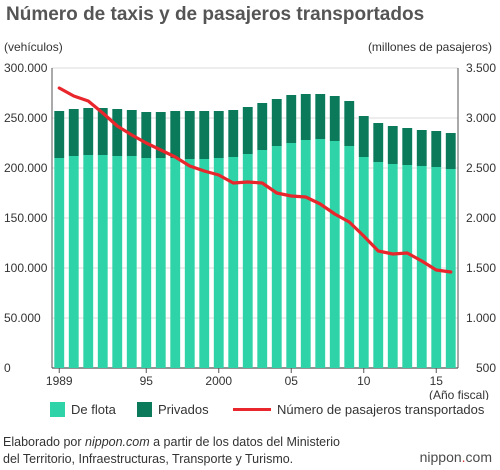 This screenshot has width=500, height=470. What do you see at coordinates (381, 409) in the screenshot?
I see `legend-label-passengers: Número de pasajeros transportados` at bounding box center [381, 409].